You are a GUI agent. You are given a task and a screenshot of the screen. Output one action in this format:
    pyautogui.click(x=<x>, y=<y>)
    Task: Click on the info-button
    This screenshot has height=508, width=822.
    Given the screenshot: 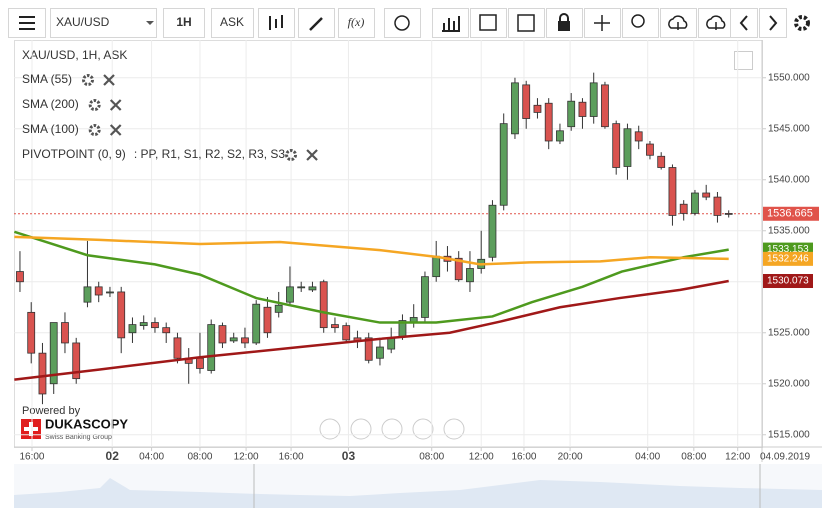 What is the action you would take?
    pyautogui.click(x=402, y=23)
    